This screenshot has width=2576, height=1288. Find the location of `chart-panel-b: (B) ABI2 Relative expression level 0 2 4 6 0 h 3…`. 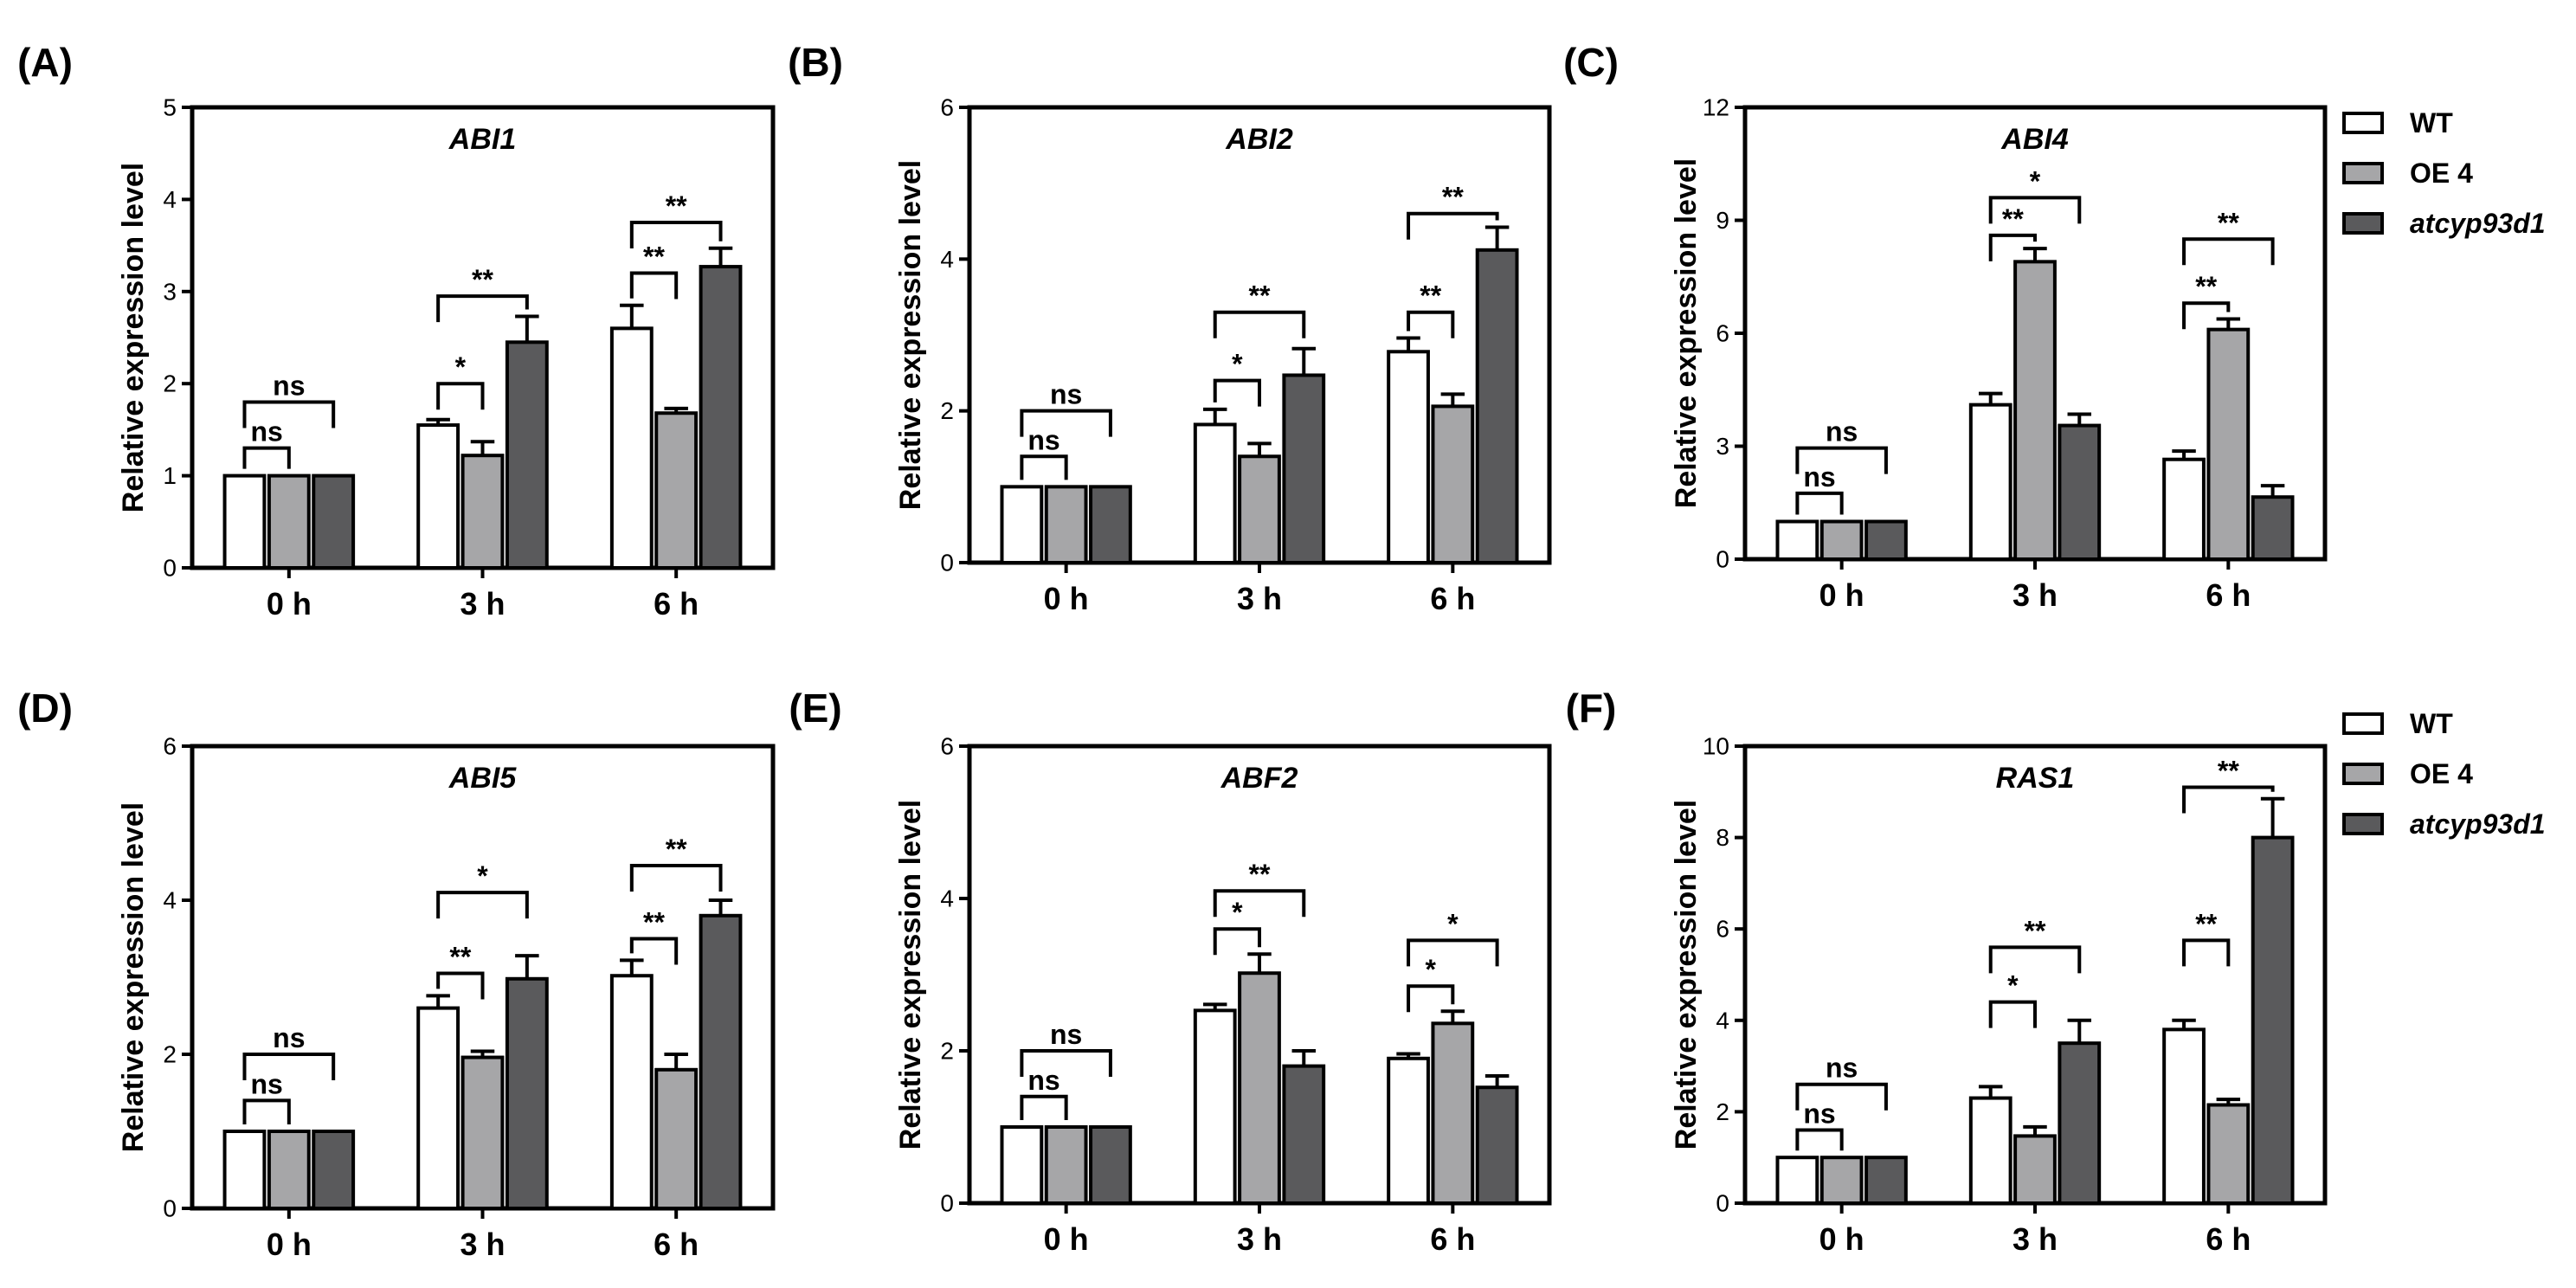

chart-panel-b: (B) ABI2 Relative expression level 0 2 4 6 0 h 3… is located at coordinates (1170, 328).